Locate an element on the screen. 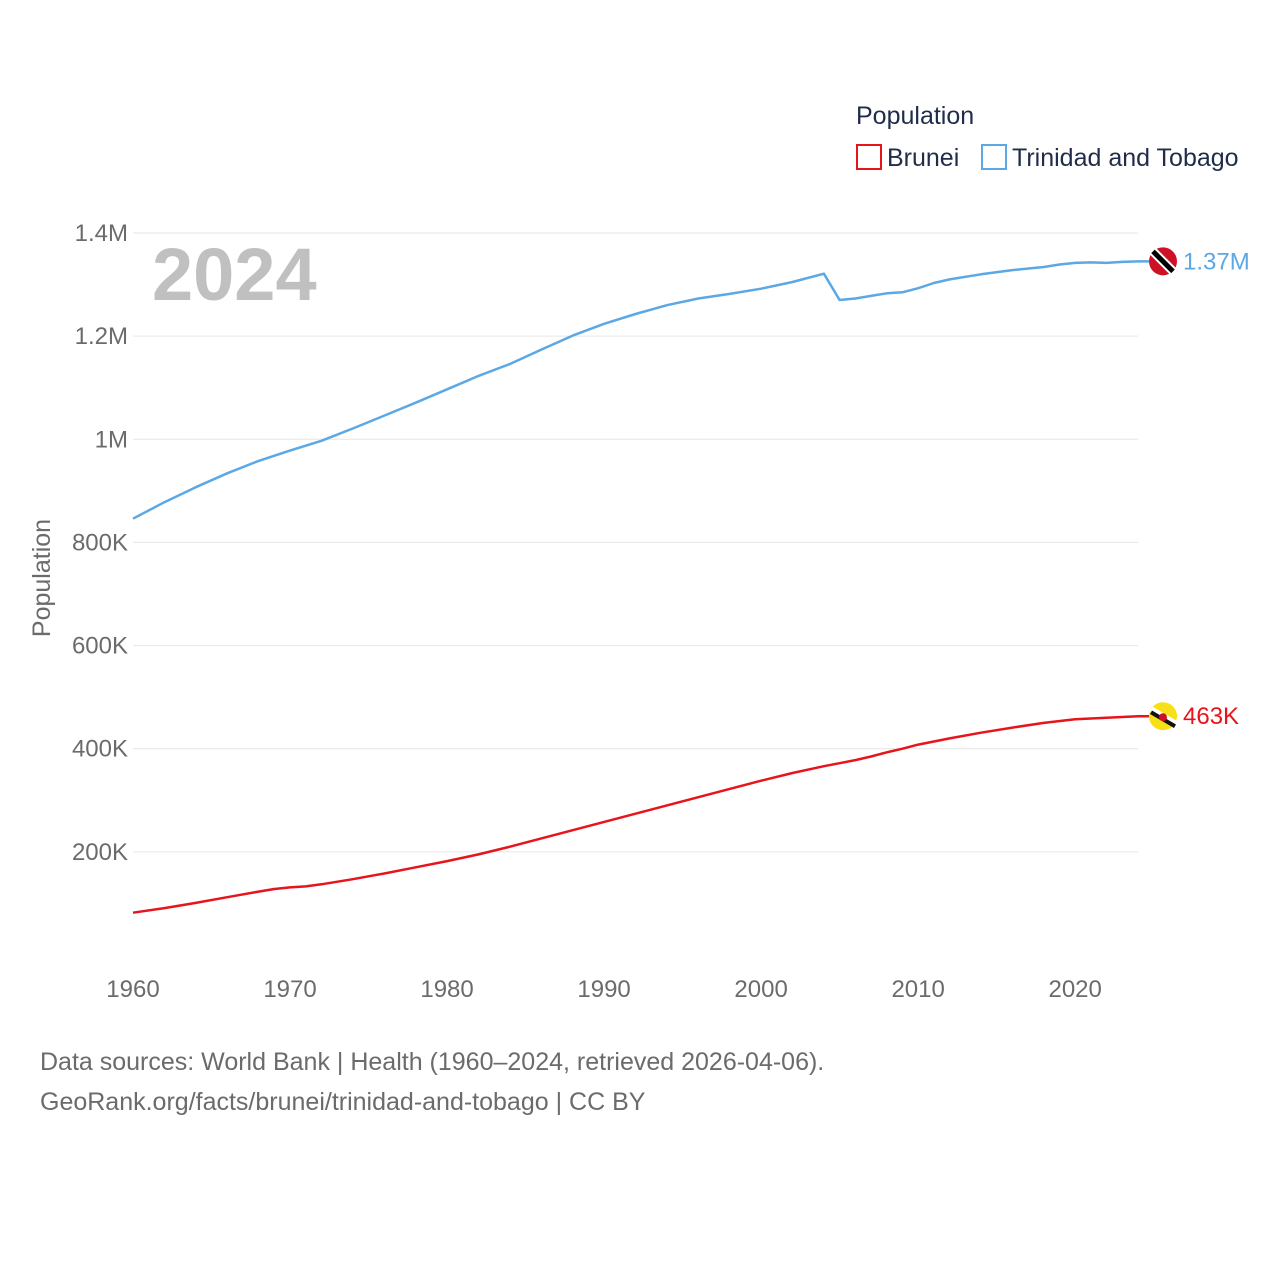 The width and height of the screenshot is (1280, 1280). y-axis-title: Population is located at coordinates (42, 578).